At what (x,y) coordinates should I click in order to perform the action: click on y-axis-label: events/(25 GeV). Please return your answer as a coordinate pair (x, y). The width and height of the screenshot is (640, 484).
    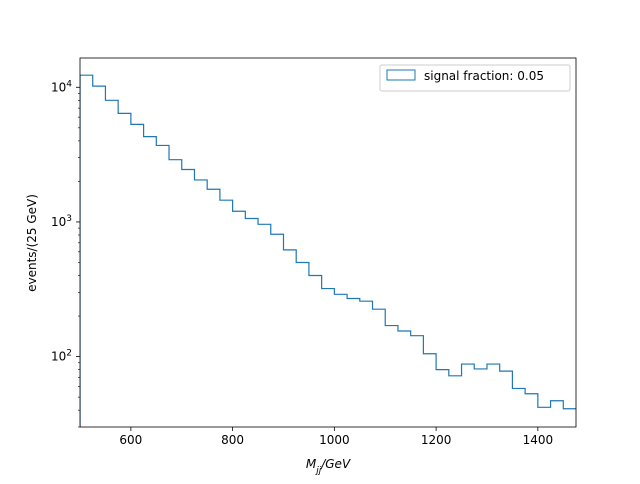
    Looking at the image, I should click on (32, 243).